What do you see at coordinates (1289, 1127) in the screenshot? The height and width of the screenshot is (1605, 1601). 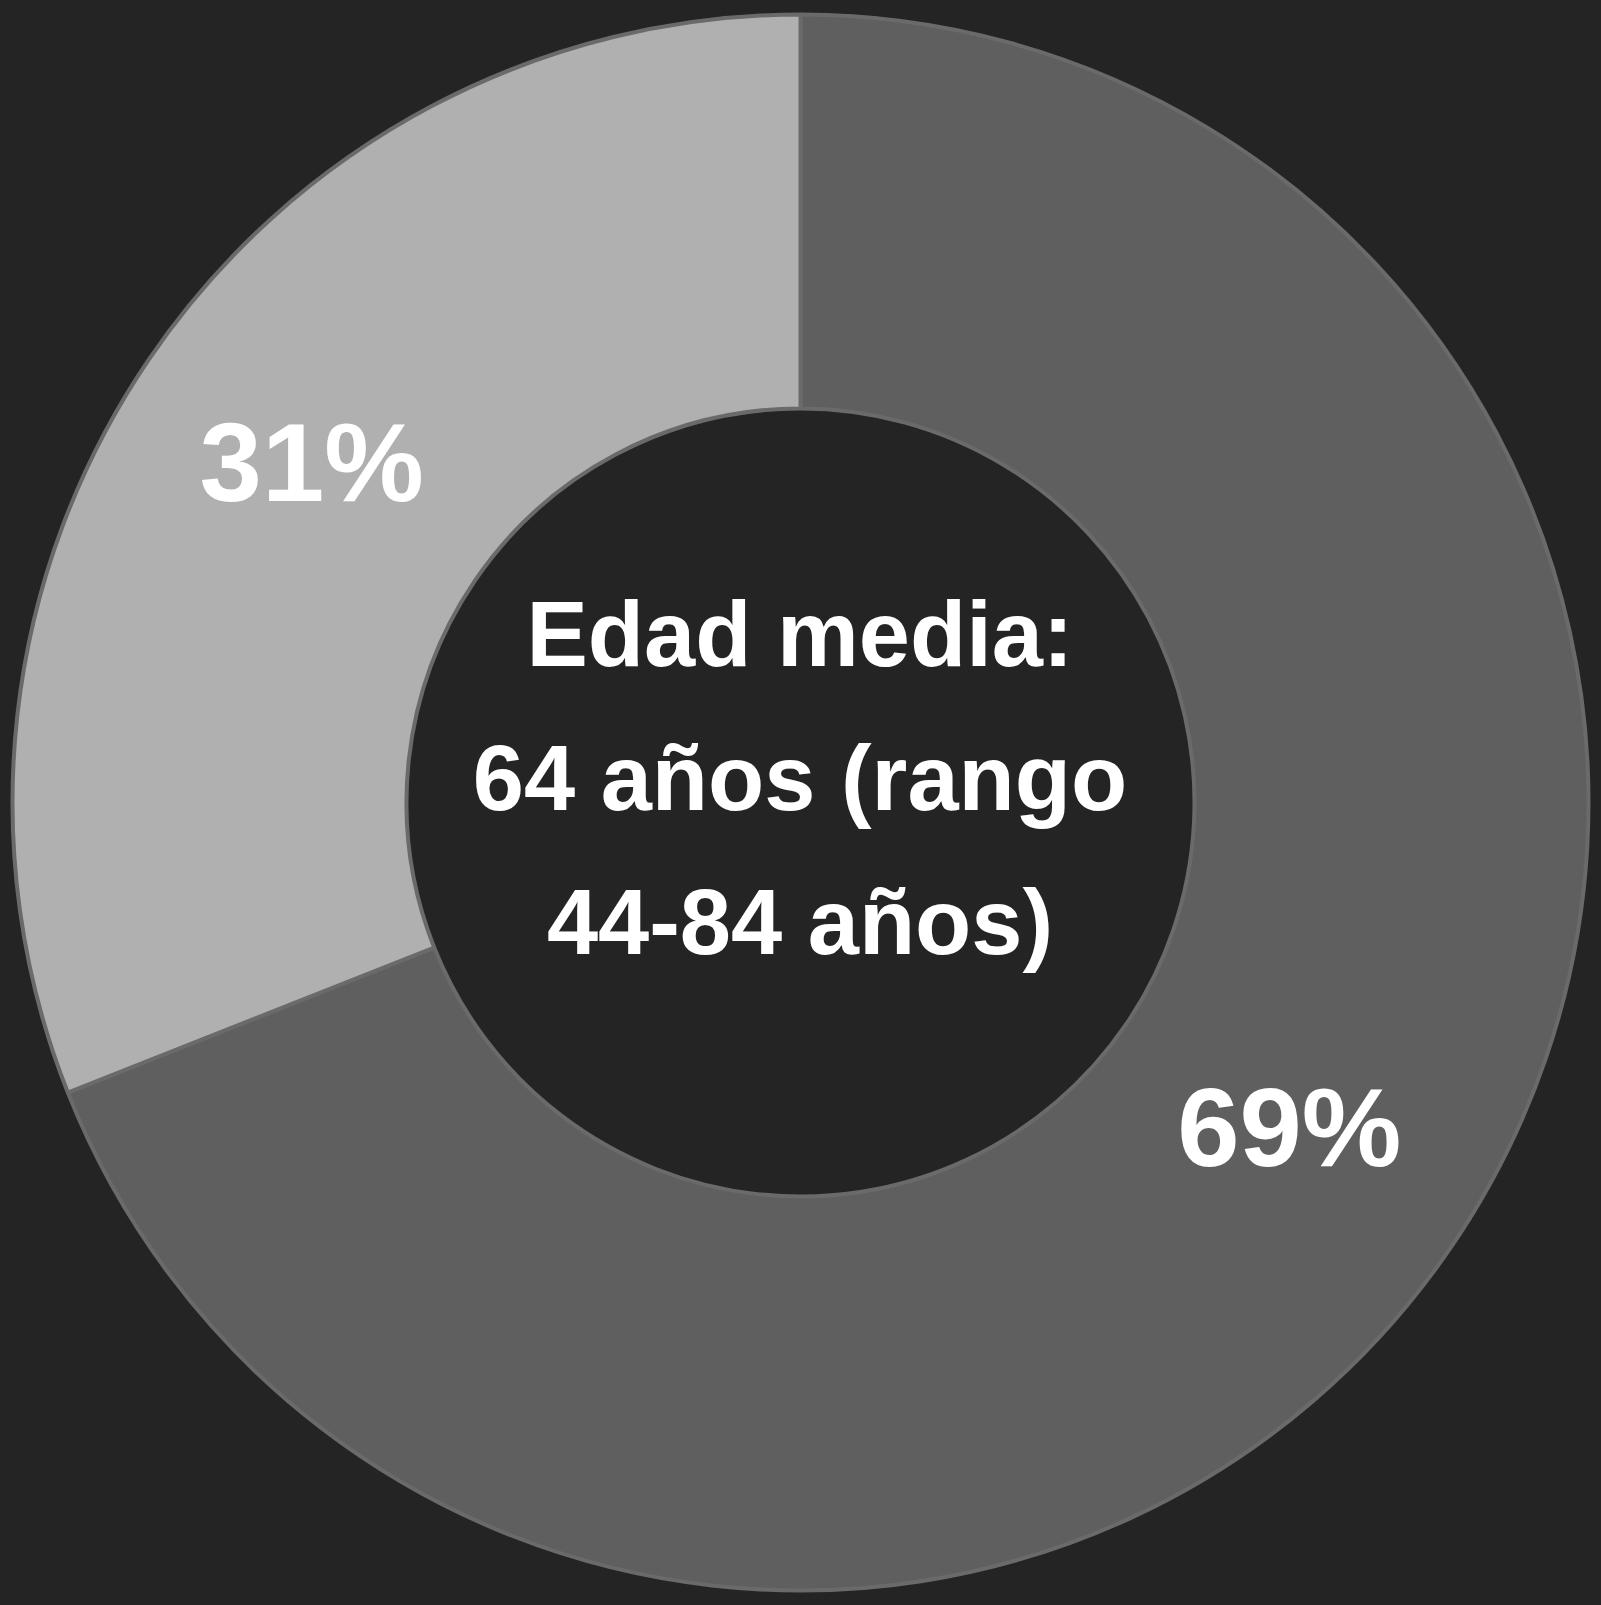 I see `data-label: 69%` at bounding box center [1289, 1127].